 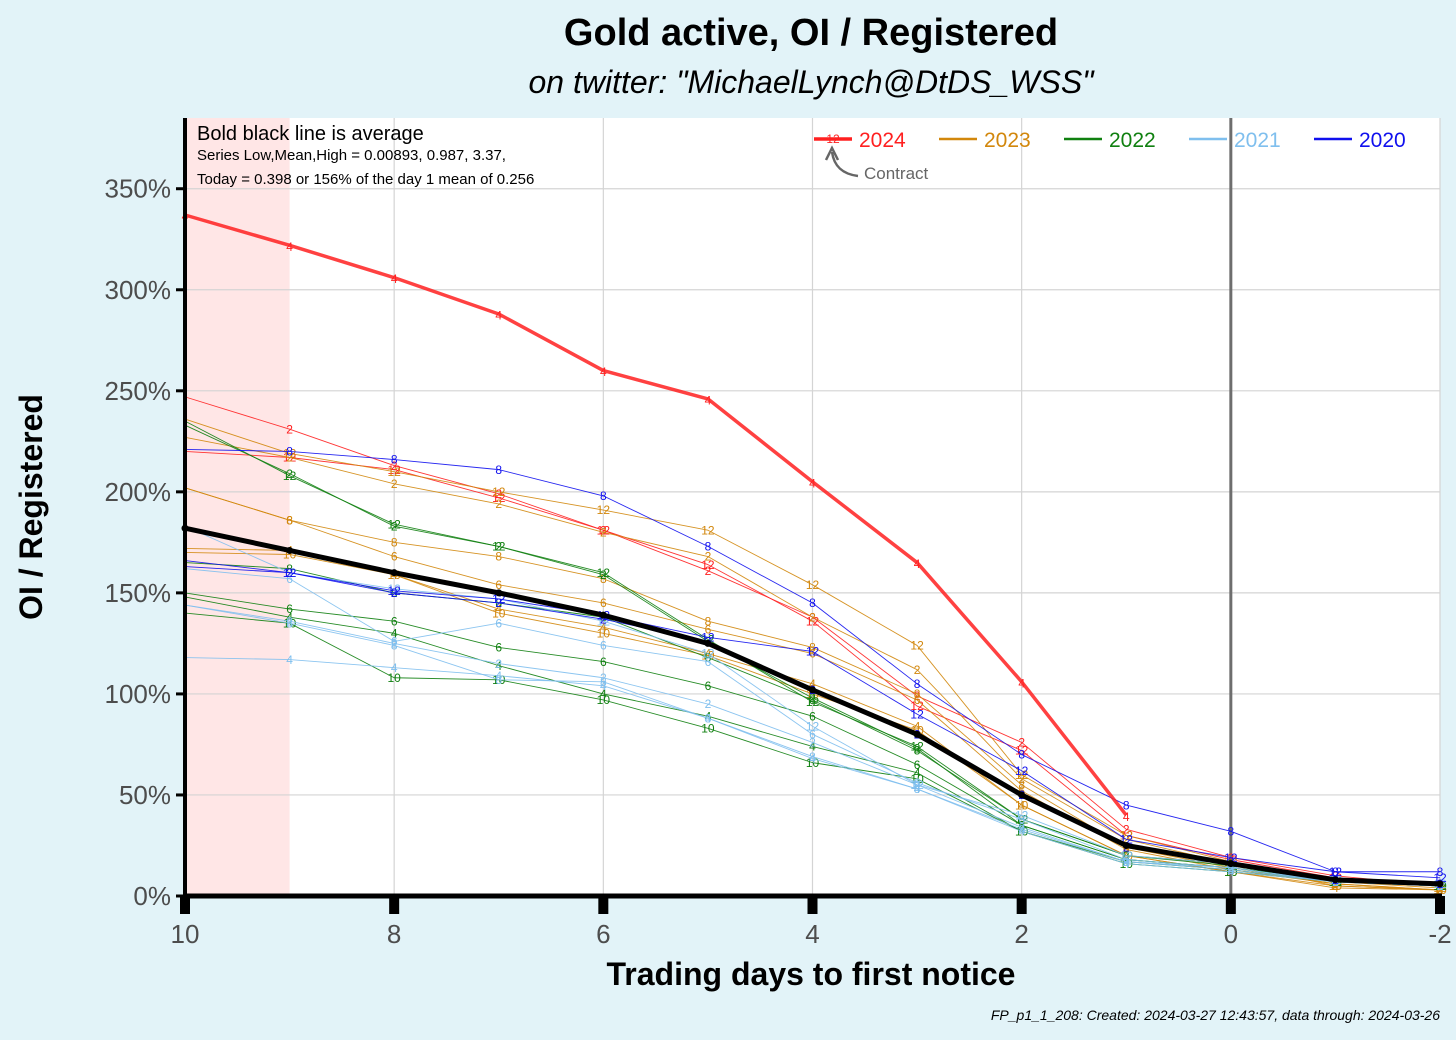 I want to click on legend-item-2020: 2020, so click(x=1360, y=140).